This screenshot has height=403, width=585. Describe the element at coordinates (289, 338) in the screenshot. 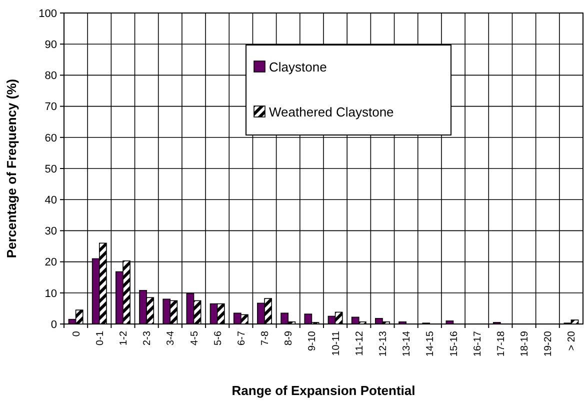

I see `x-tick-label: 8-9` at that location.